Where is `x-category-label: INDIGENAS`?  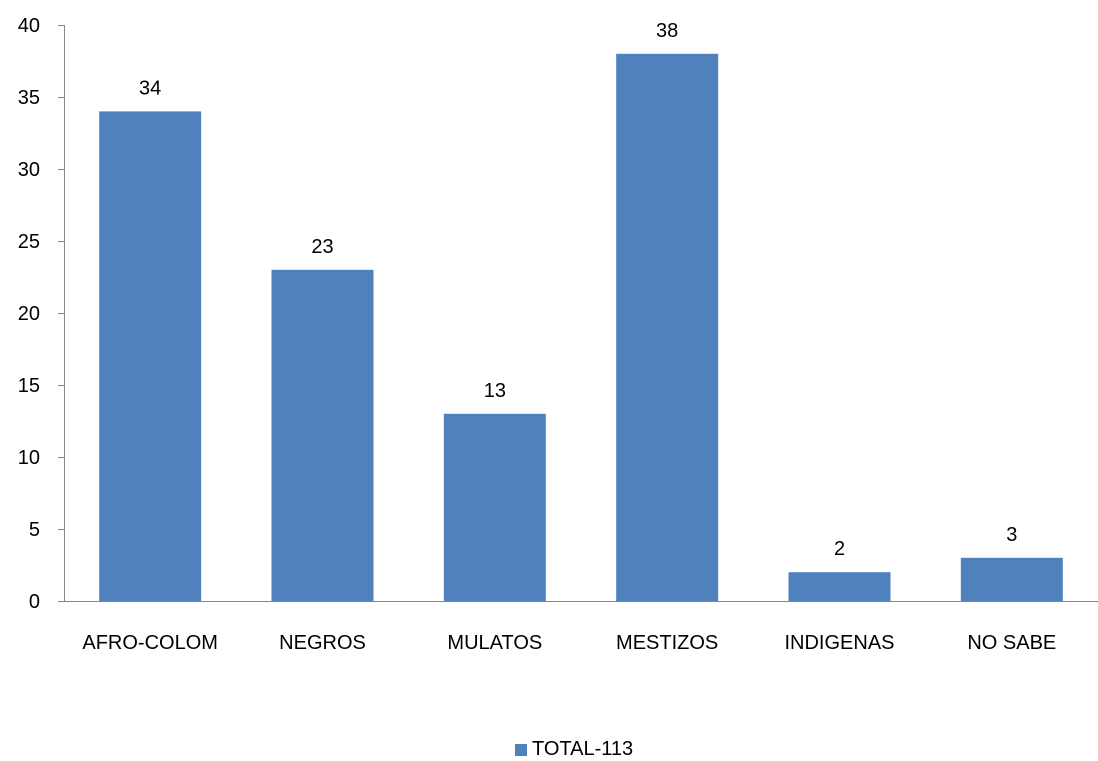 x-category-label: INDIGENAS is located at coordinates (839, 643).